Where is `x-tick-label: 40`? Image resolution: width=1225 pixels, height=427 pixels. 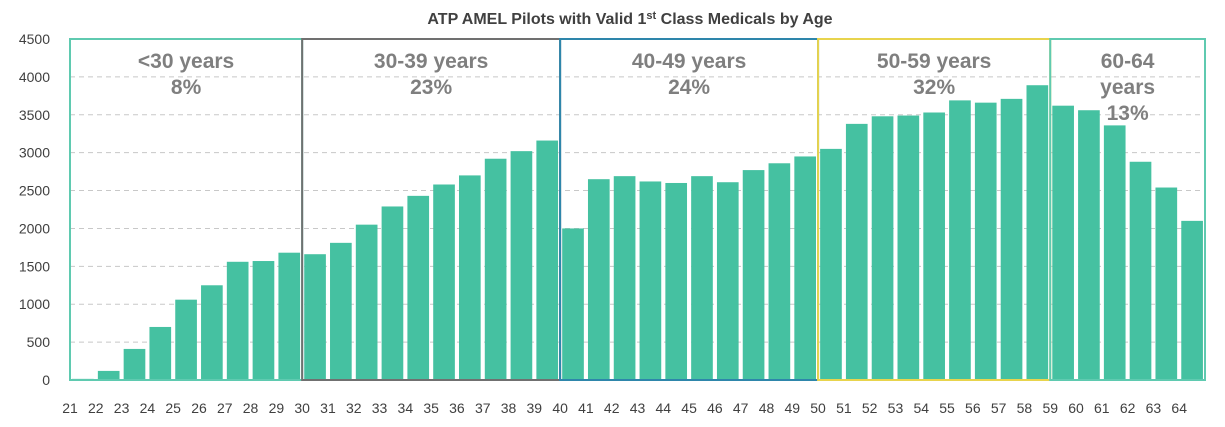
x-tick-label: 40 is located at coordinates (560, 408).